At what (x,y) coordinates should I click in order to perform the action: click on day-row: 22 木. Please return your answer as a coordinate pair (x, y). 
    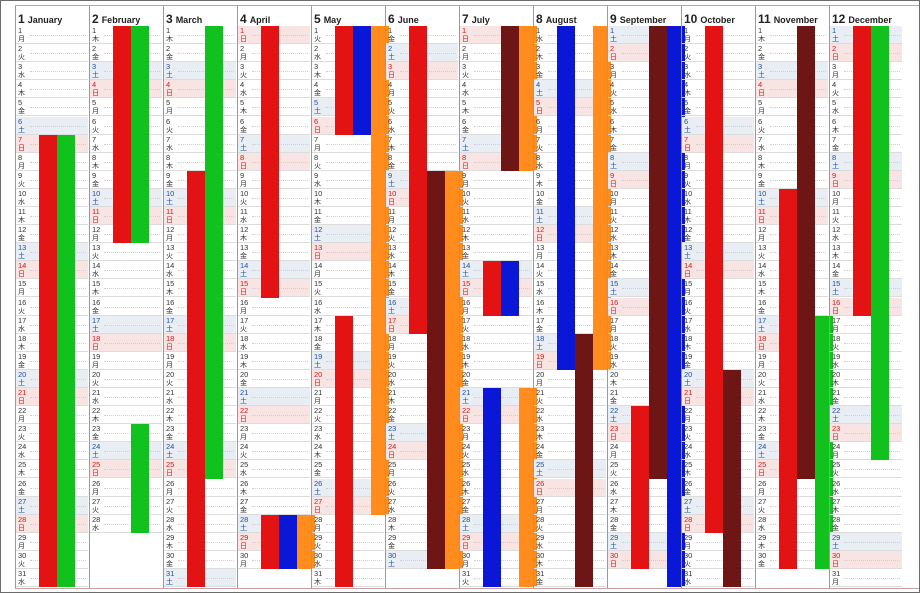
    Looking at the image, I should click on (126, 415).